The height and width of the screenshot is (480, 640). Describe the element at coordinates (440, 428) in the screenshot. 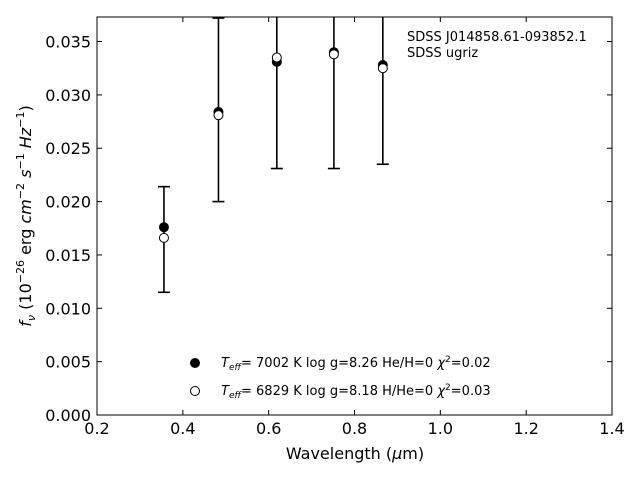

I see `x-tick-label: 1.0` at that location.